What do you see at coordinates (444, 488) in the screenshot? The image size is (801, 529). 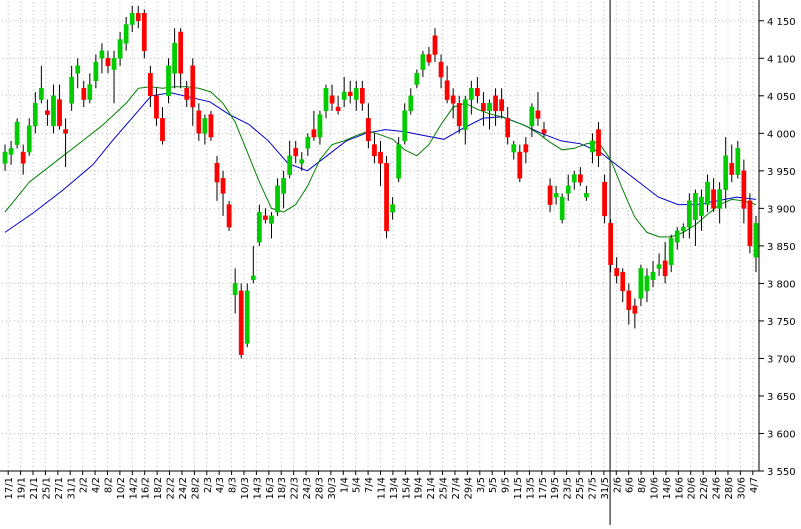 I see `x-tick-label: 25/4` at bounding box center [444, 488].